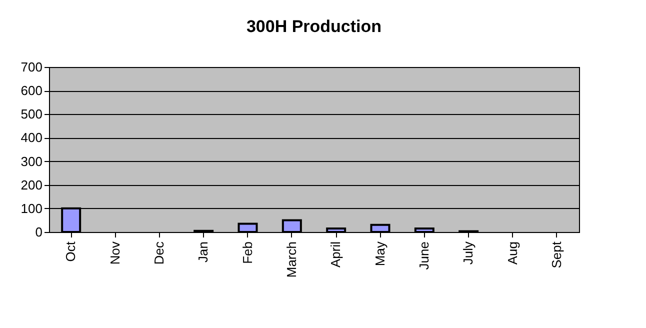  What do you see at coordinates (336, 254) in the screenshot?
I see `x-tick-label: April` at bounding box center [336, 254].